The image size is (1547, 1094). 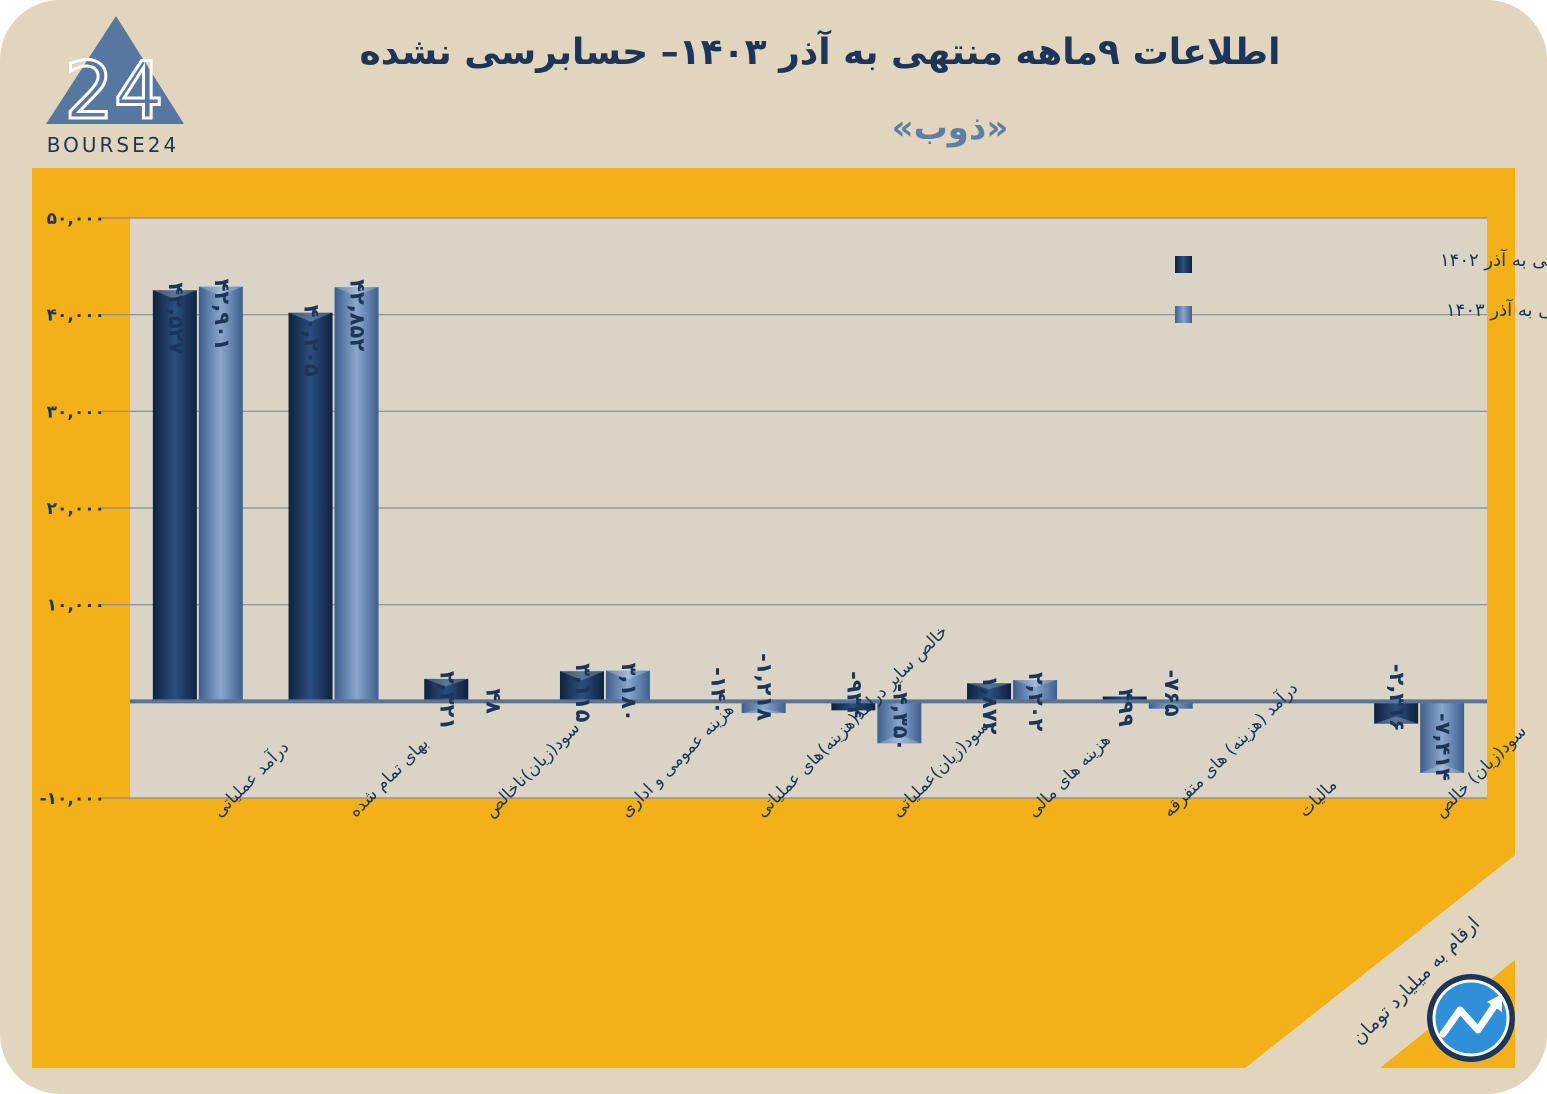 I want to click on logo-mark: 24, so click(x=113, y=92).